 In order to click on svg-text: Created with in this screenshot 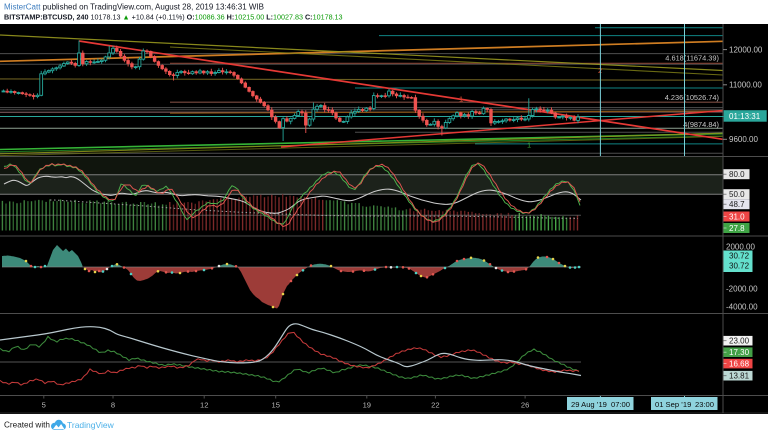, I will do `click(27, 425)`.